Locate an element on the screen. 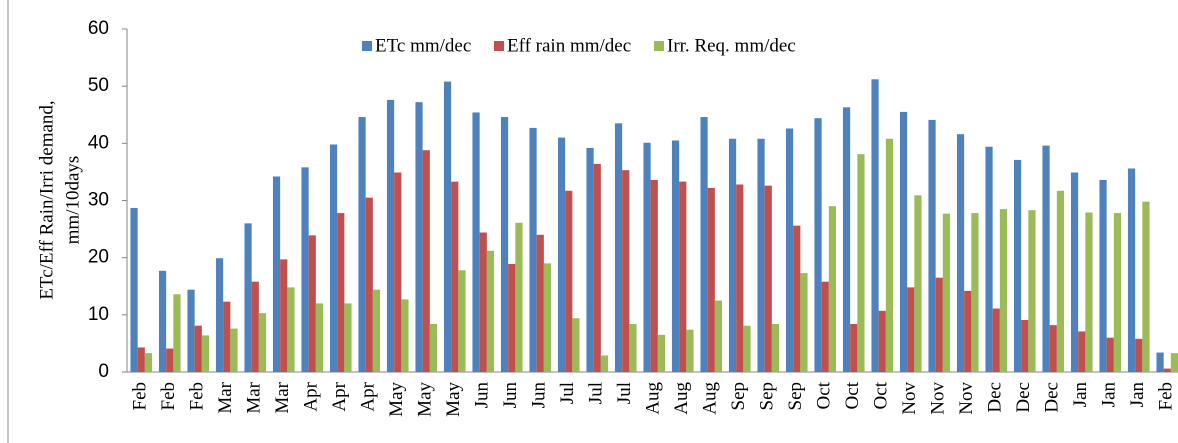  legend-label: Irr. Req. mm/dec is located at coordinates (731, 45).